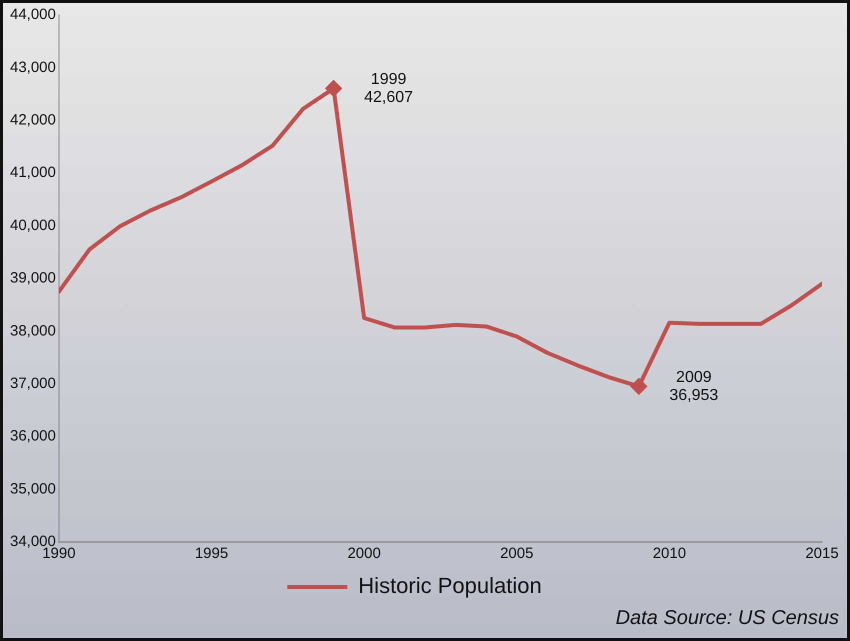 The image size is (850, 641). What do you see at coordinates (33, 331) in the screenshot?
I see `y-tick-label: 38,000` at bounding box center [33, 331].